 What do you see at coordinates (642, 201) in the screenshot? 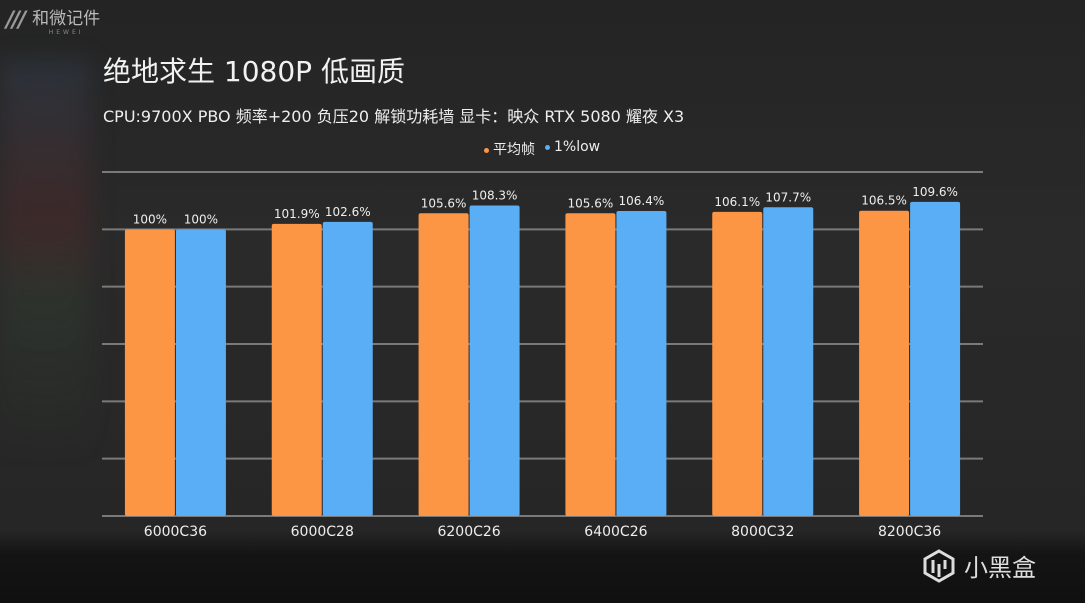
I see `data-label: 106.4%` at bounding box center [642, 201].